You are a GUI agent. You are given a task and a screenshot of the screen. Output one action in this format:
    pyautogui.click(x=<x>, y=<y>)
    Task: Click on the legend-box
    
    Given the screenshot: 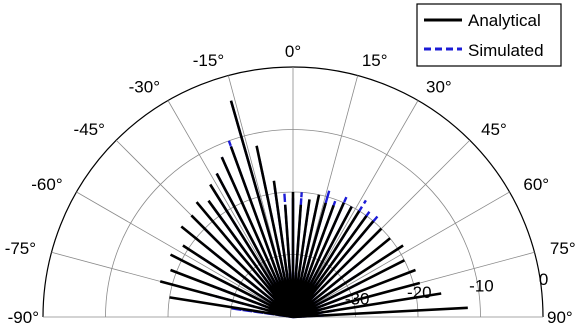 What is the action you would take?
    pyautogui.click(x=489, y=35)
    